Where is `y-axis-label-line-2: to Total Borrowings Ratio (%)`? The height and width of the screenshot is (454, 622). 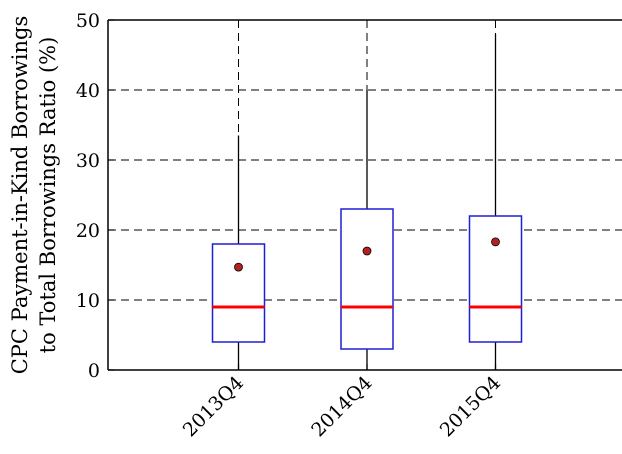
y-axis-label-line-2: to Total Borrowings Ratio (%) is located at coordinates (48, 195).